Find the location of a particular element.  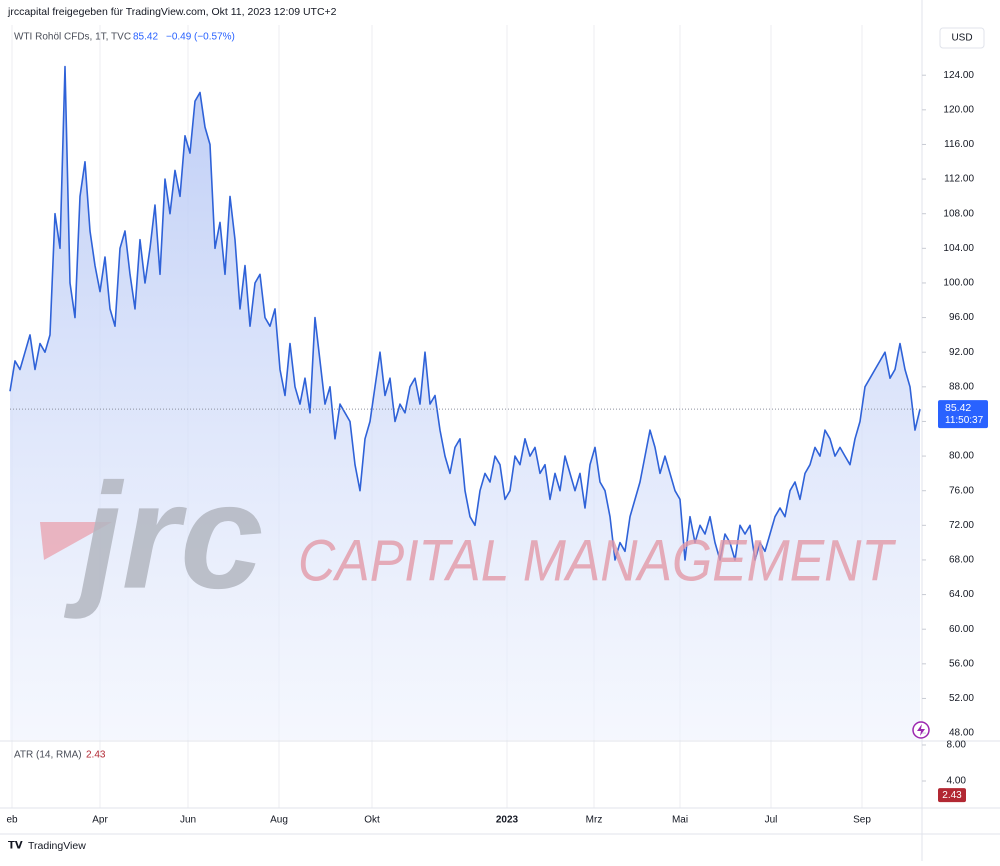

x-tick-label: 2023 is located at coordinates (507, 820).